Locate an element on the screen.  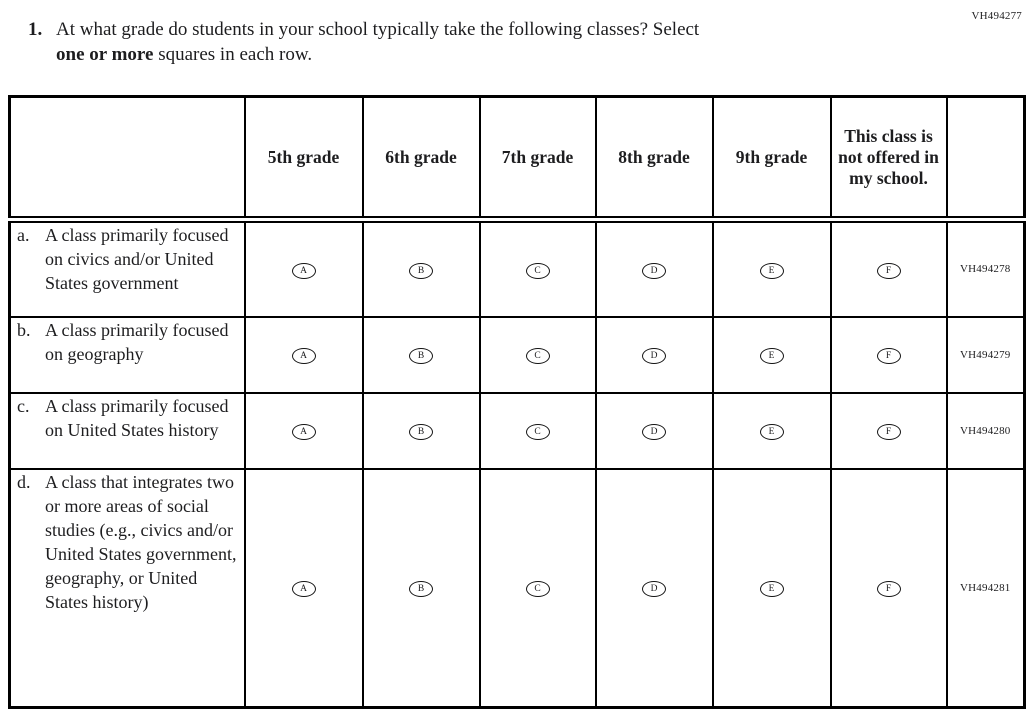
option-bubble-a-E: E is located at coordinates (771, 270).